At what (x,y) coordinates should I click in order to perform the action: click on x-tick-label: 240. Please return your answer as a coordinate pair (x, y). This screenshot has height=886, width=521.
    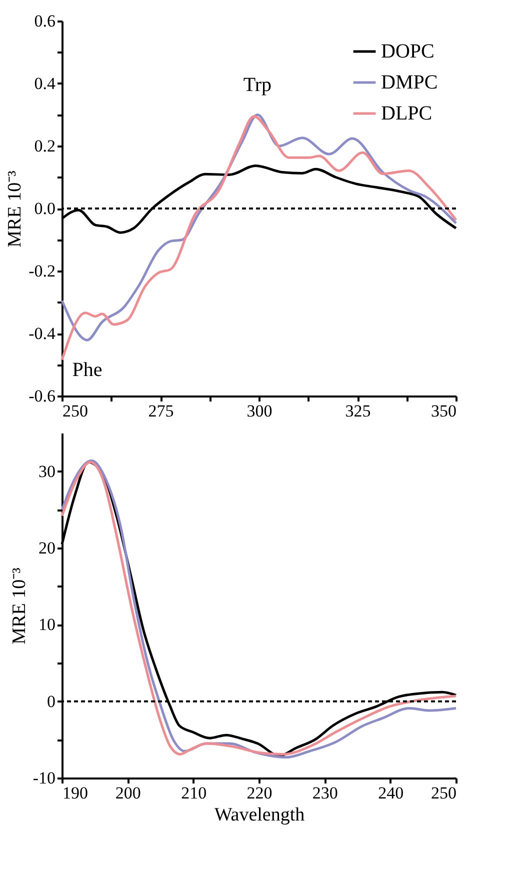
    Looking at the image, I should click on (391, 793).